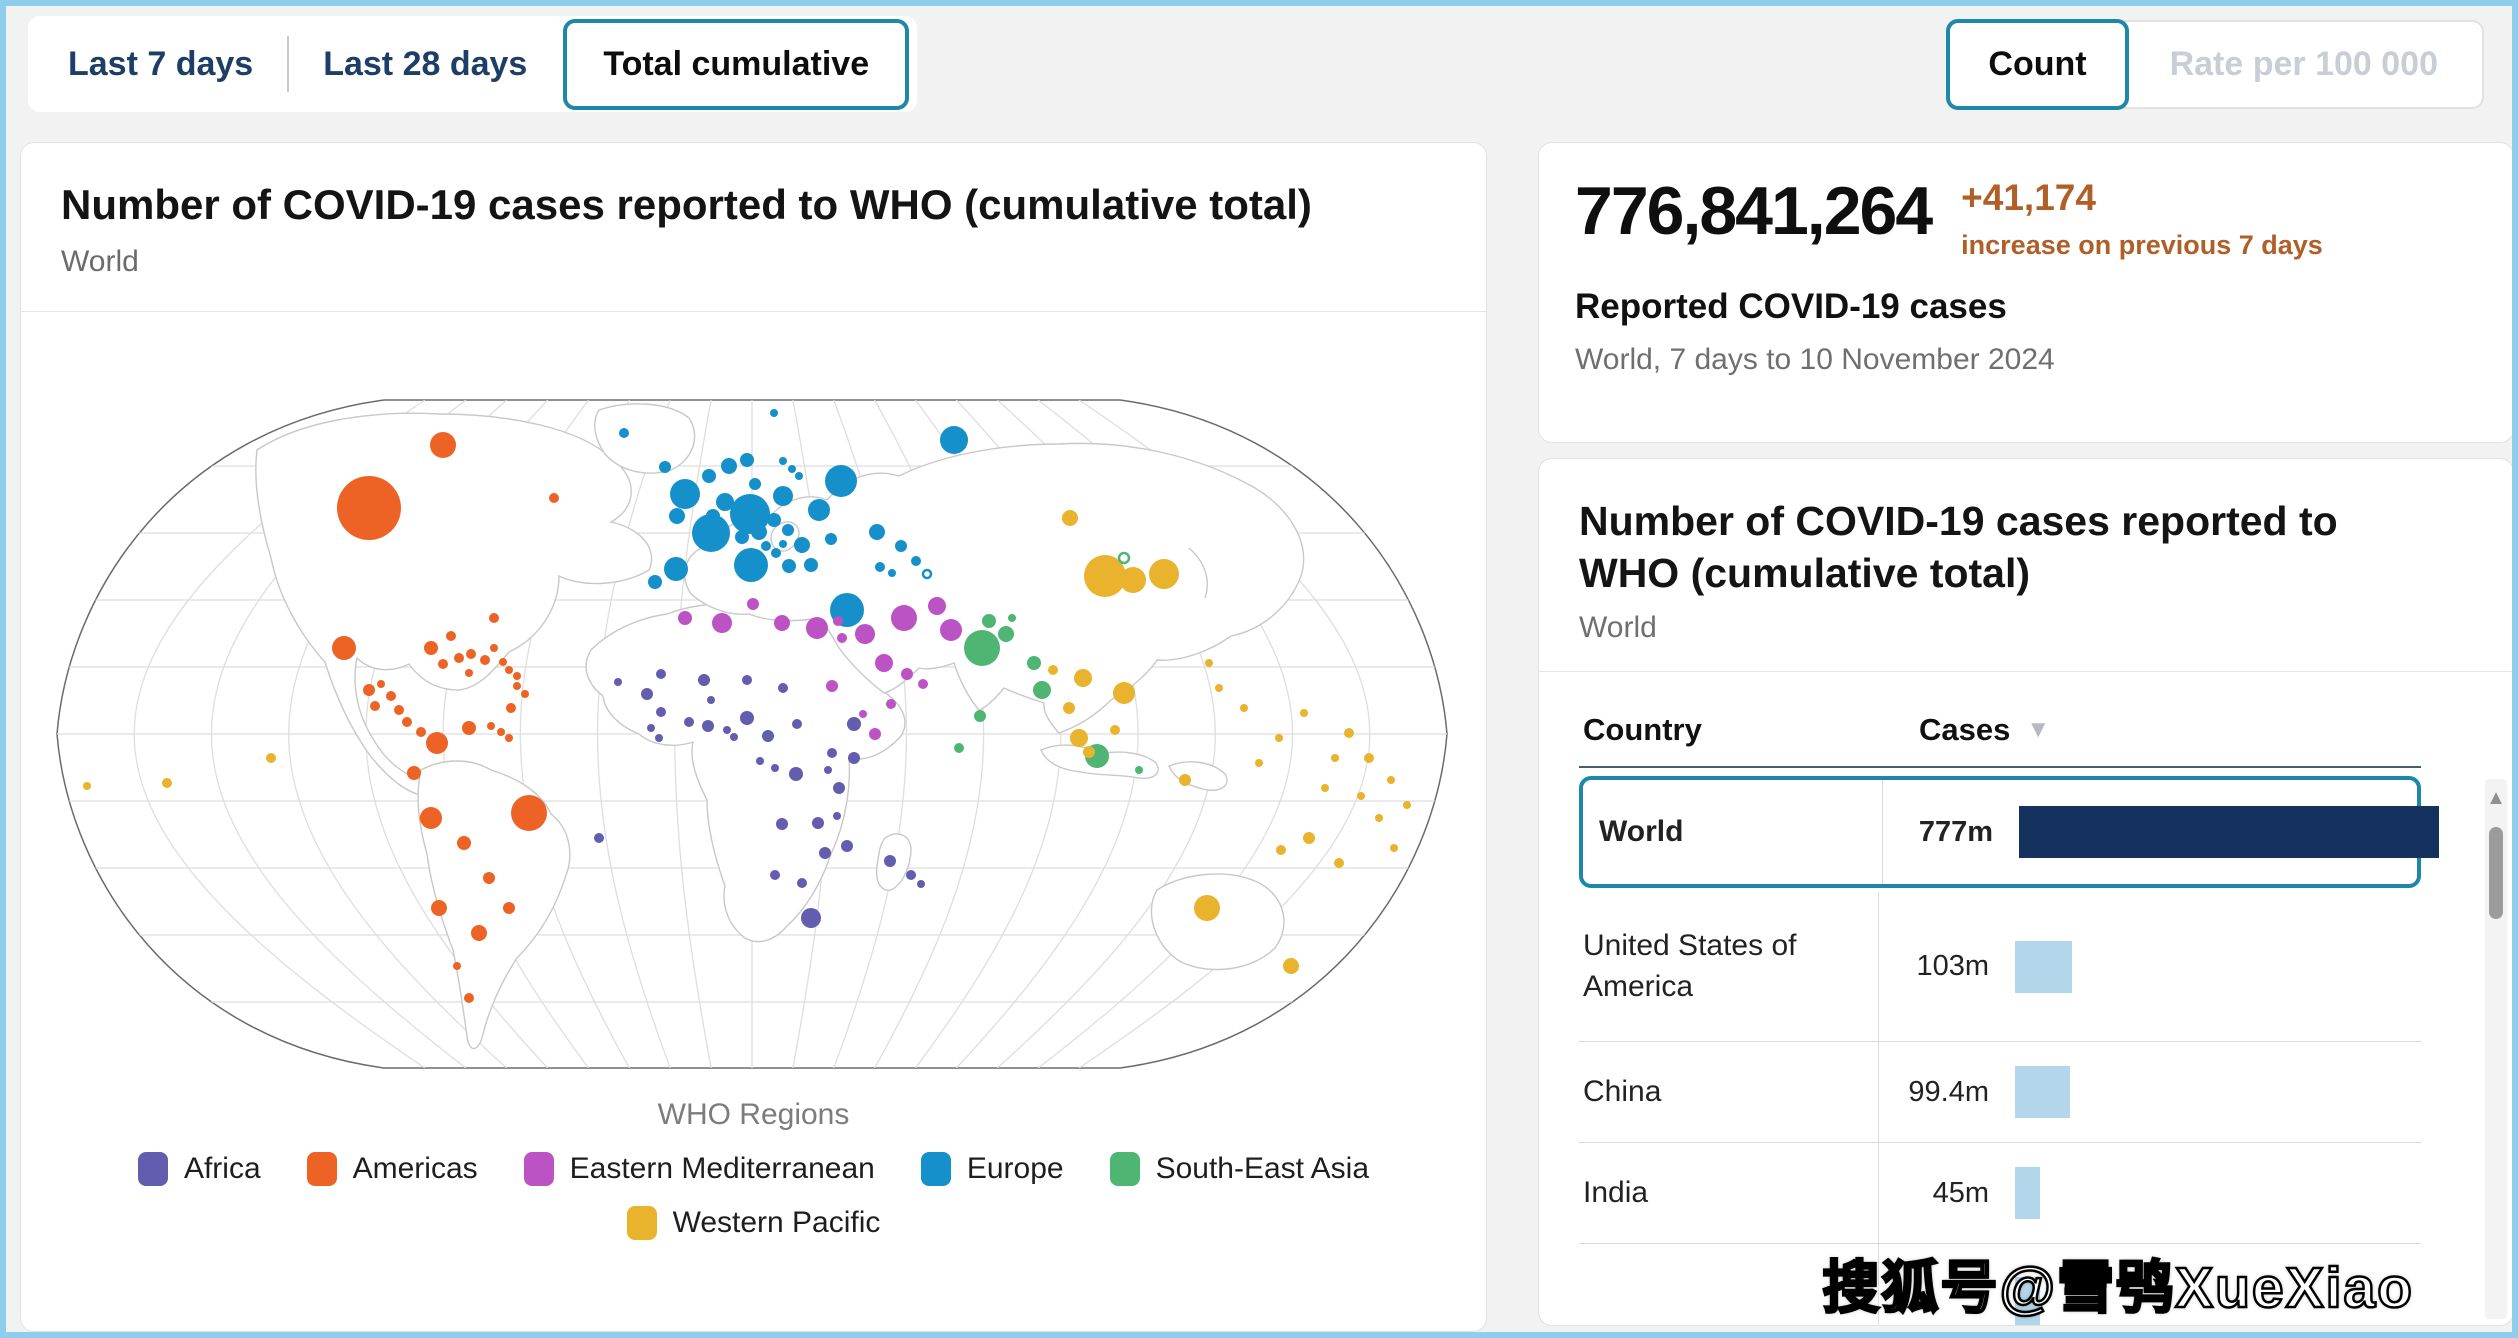 The width and height of the screenshot is (2518, 1338). Describe the element at coordinates (2000, 967) in the screenshot. I see `table-row: United States of America 103m` at that location.